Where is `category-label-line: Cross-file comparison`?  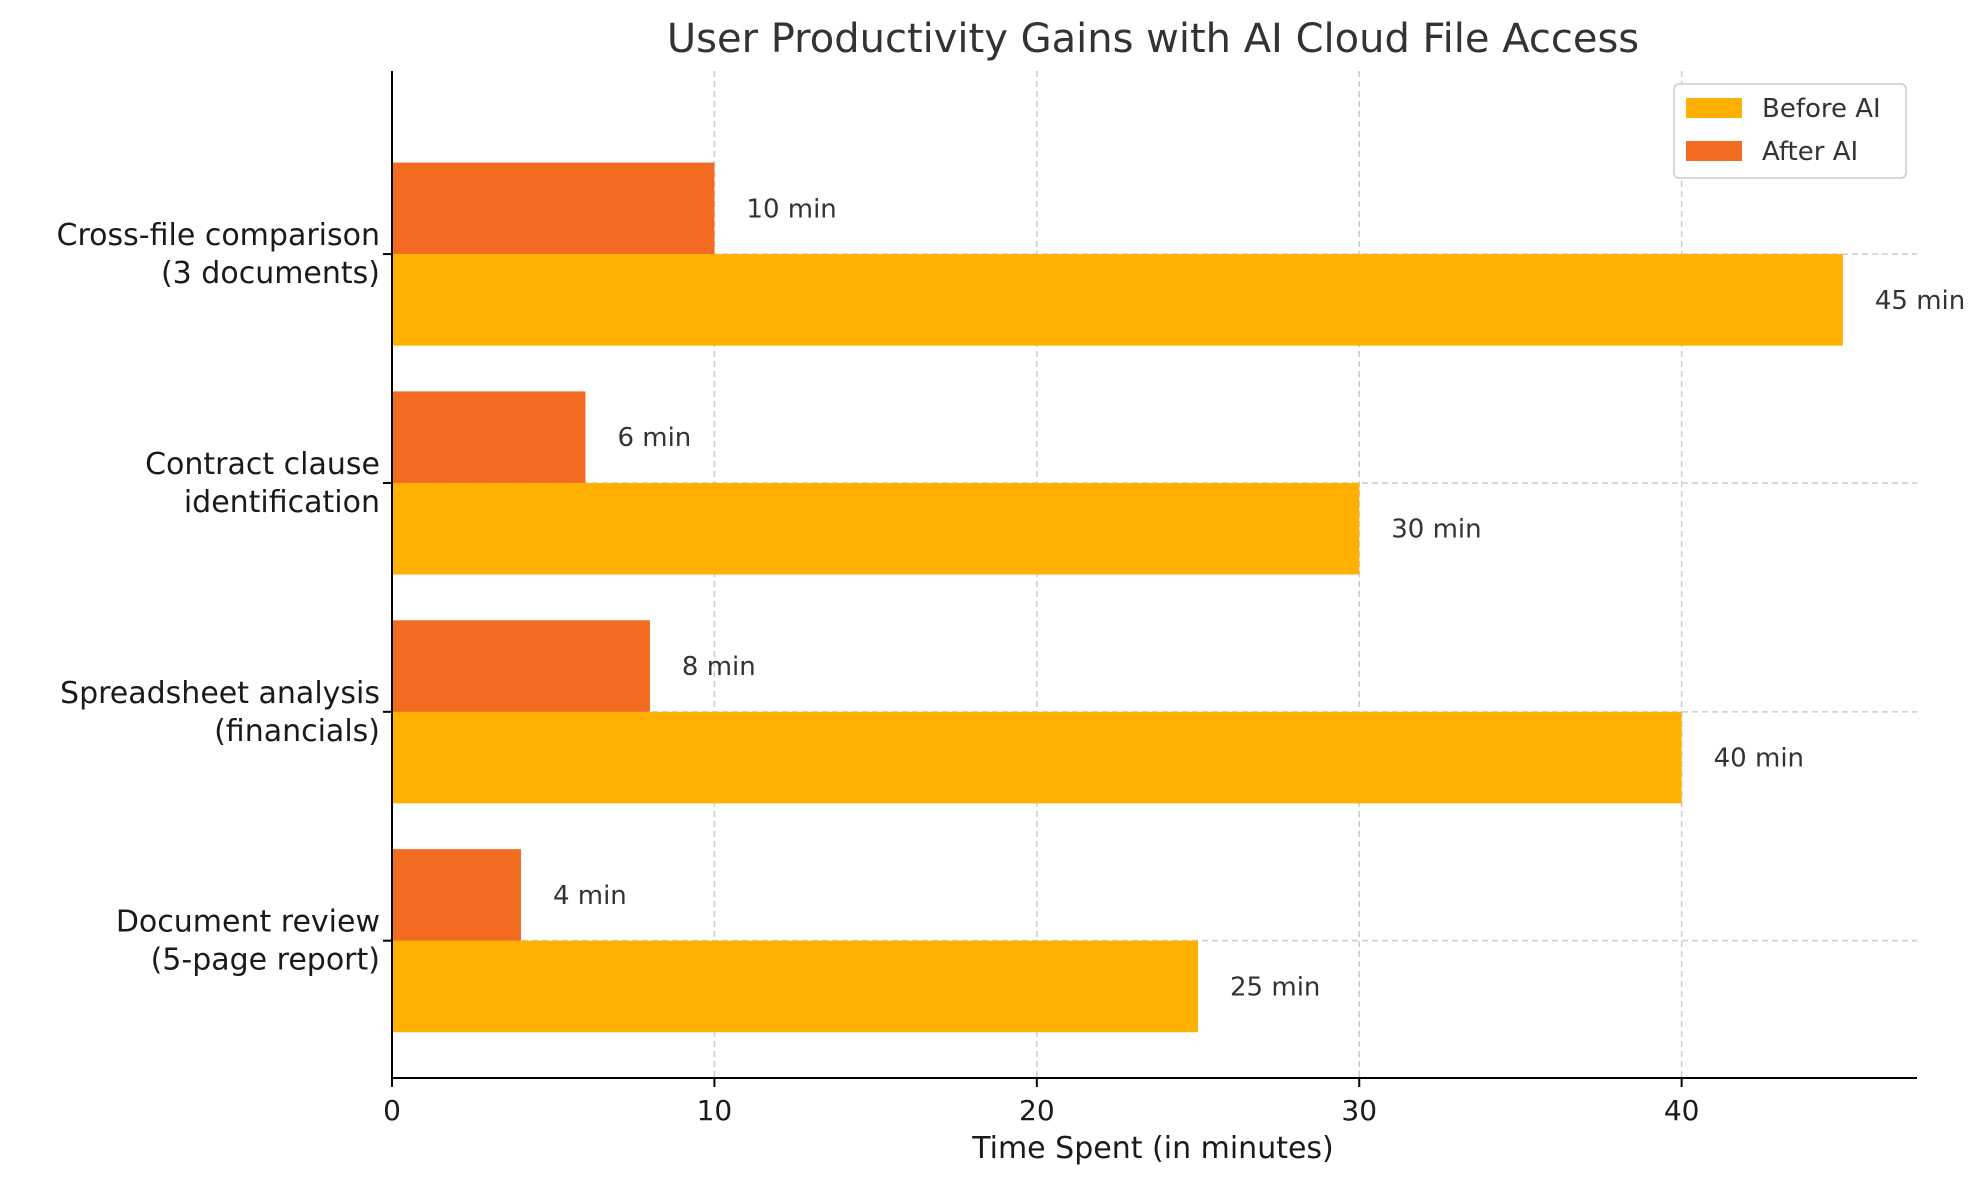 category-label-line: Cross-file comparison is located at coordinates (218, 235).